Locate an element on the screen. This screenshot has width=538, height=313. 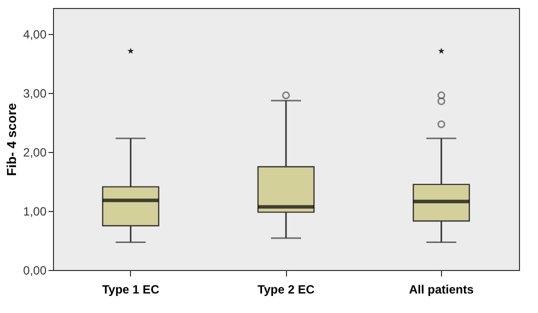
y-tick-label: 2,00 is located at coordinates (35, 152).